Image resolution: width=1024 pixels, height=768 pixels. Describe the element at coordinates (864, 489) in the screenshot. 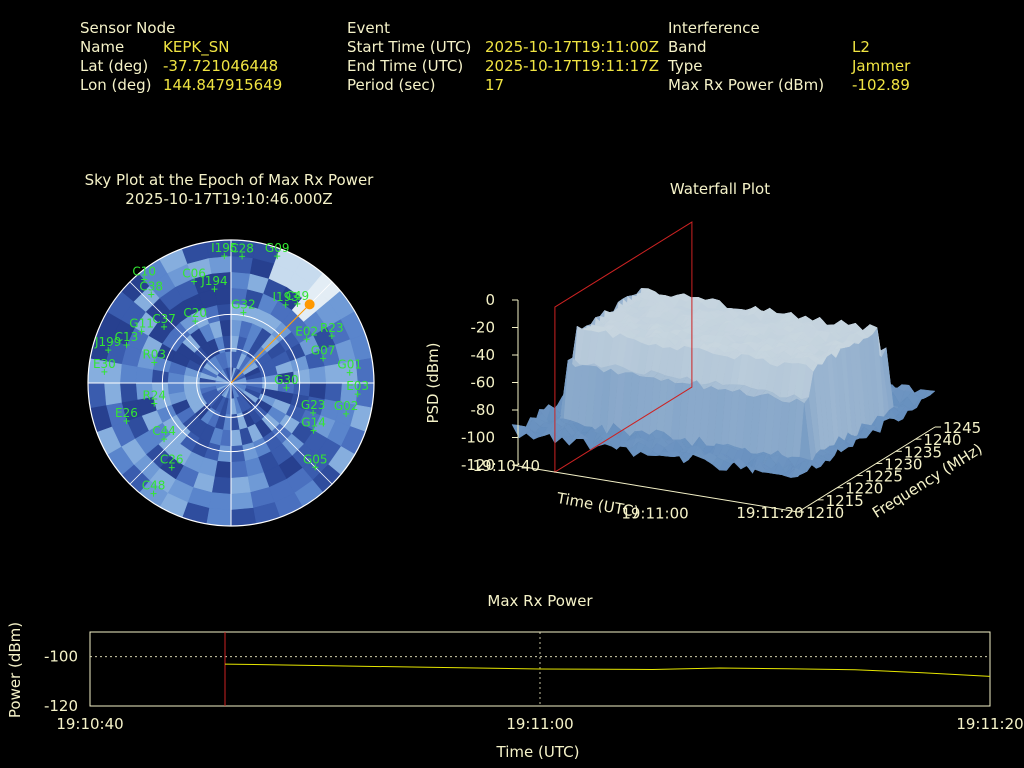

I see `frequency-tick-label: 1220` at that location.